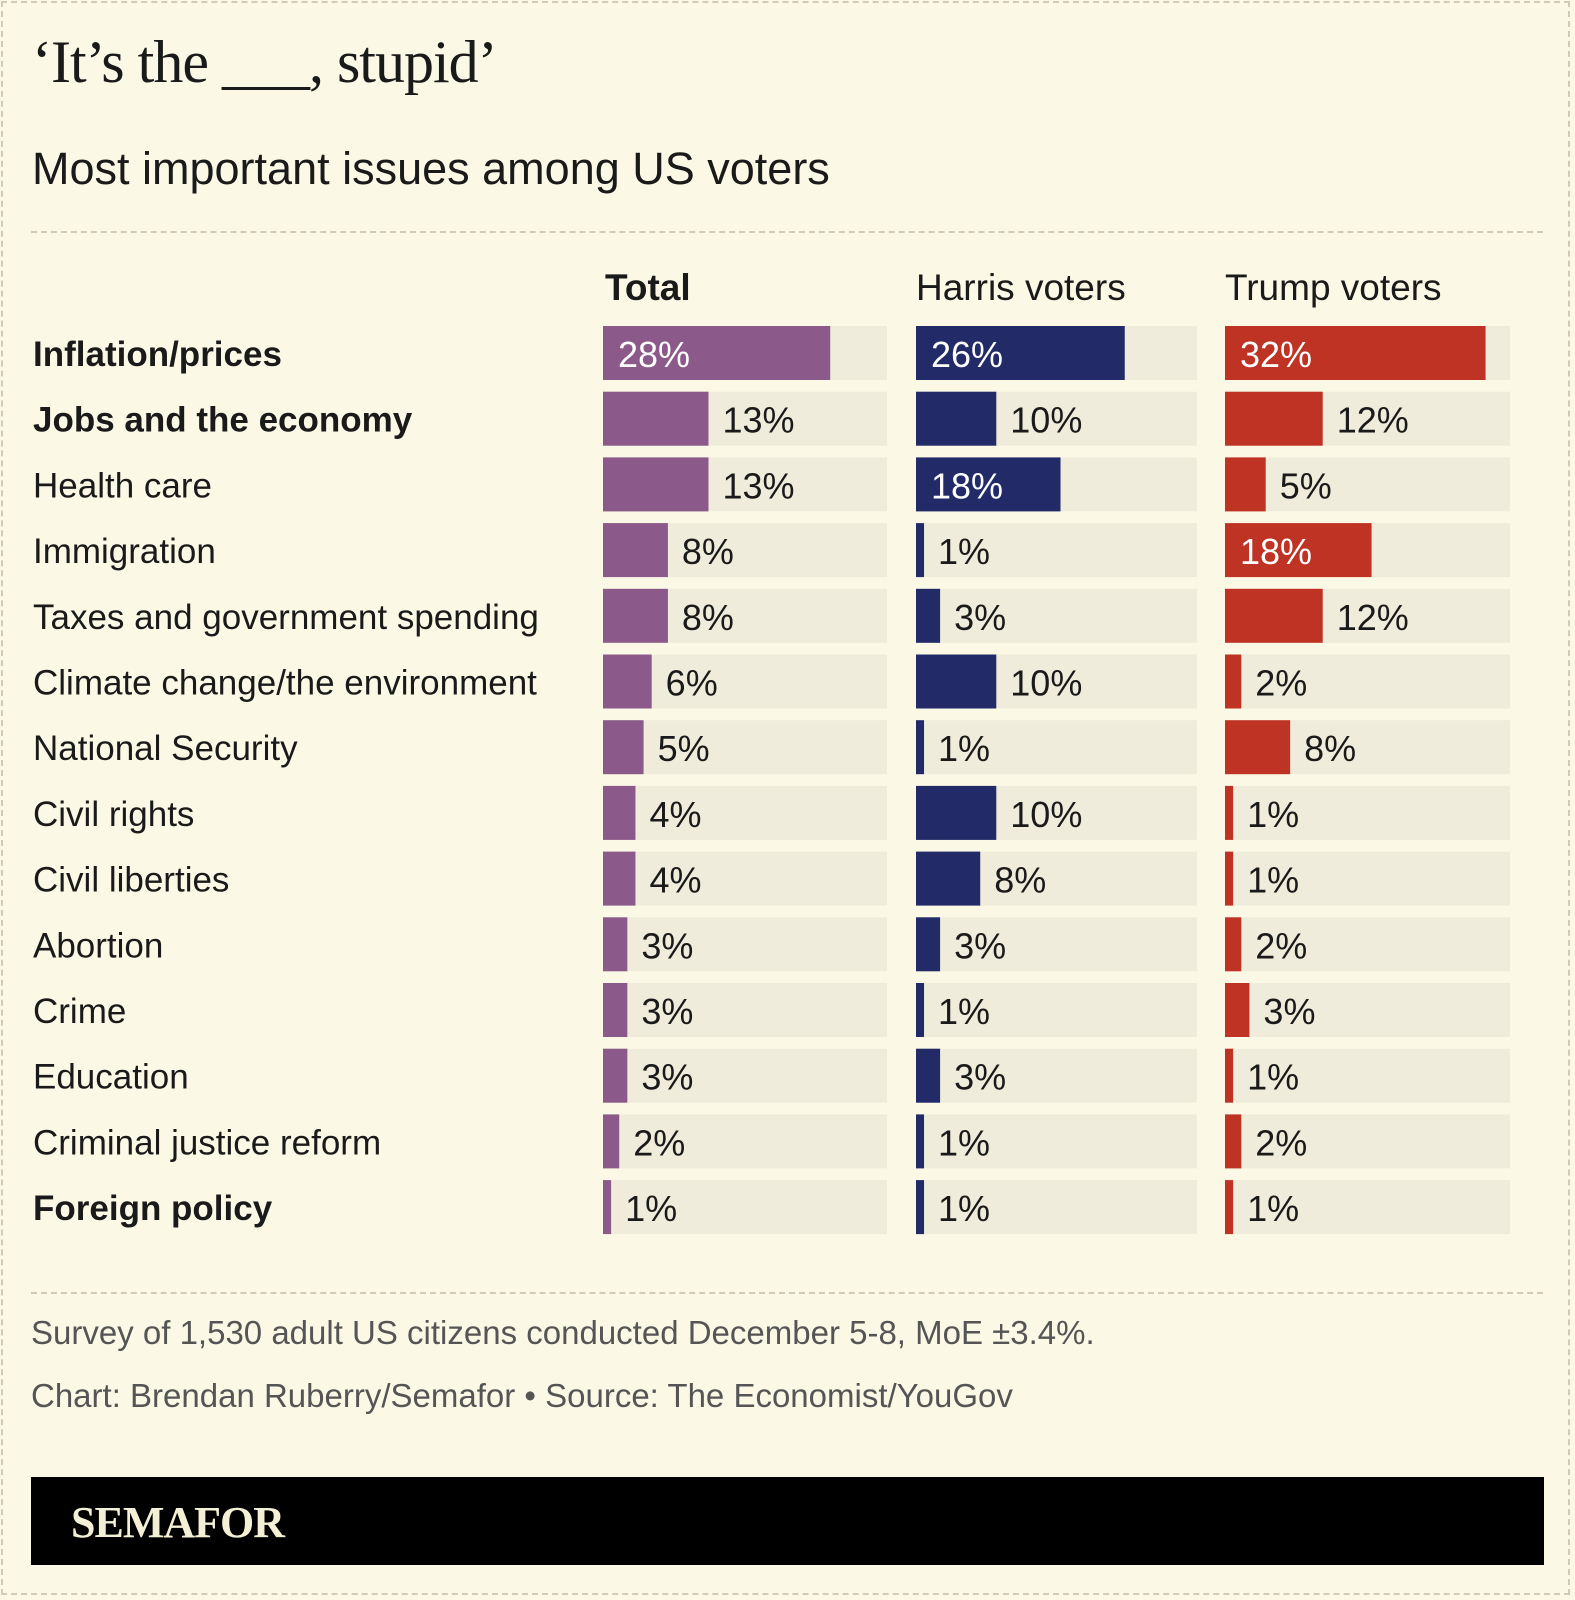 The image size is (1575, 1600). Describe the element at coordinates (165, 748) in the screenshot. I see `category-label: National Security` at that location.